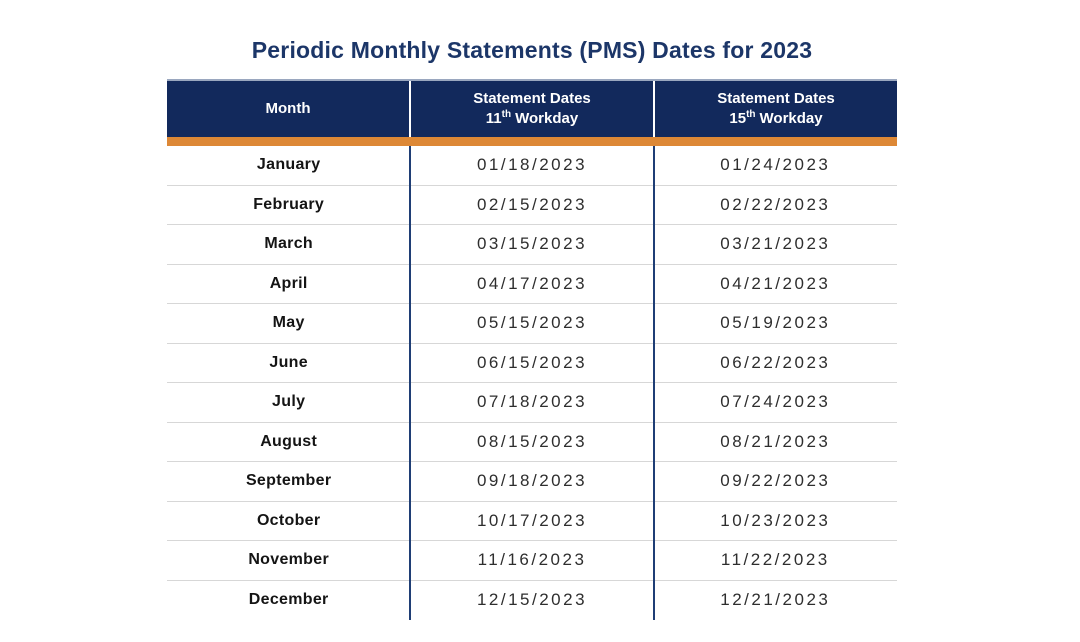 The height and width of the screenshot is (642, 1080). What do you see at coordinates (775, 204) in the screenshot?
I see `workday15-cell: 02/22/2023` at bounding box center [775, 204].